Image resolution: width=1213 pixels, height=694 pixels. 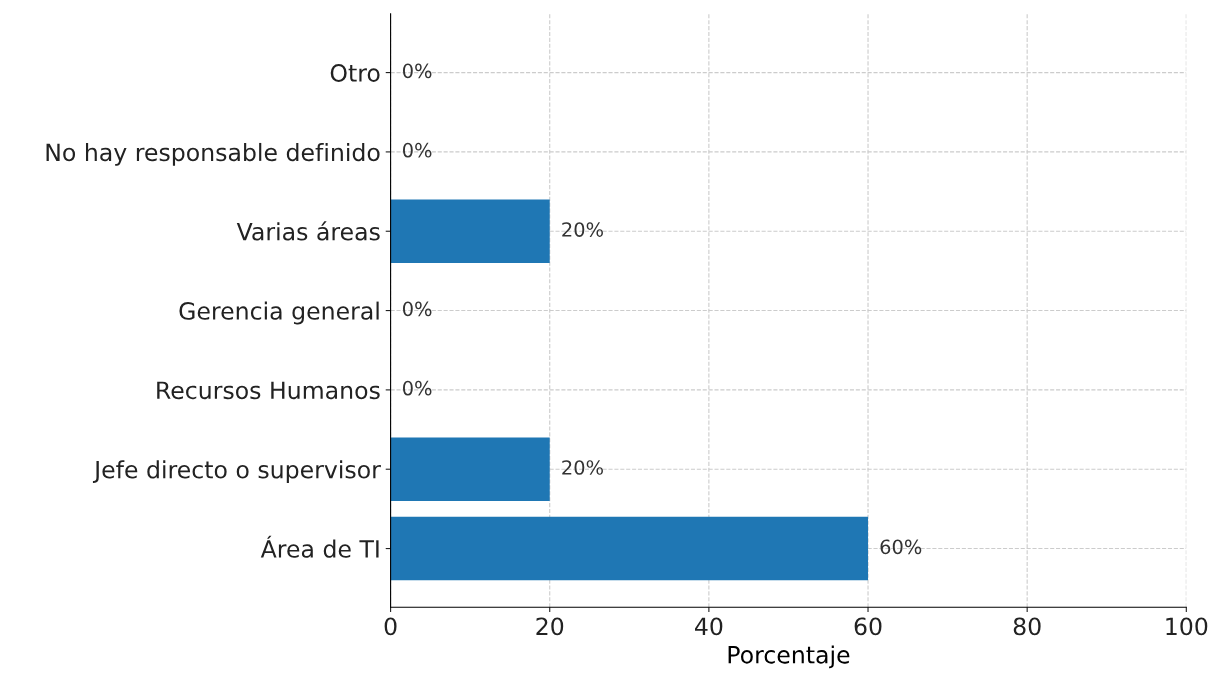 What do you see at coordinates (901, 547) in the screenshot?
I see `data-label: 60%` at bounding box center [901, 547].